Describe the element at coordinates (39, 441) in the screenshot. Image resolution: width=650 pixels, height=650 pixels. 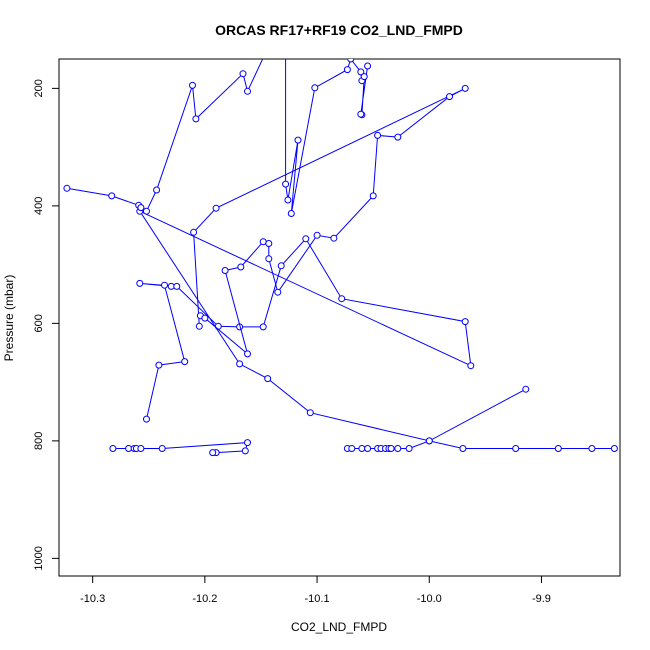
I see `y-tick-label: 800` at that location.